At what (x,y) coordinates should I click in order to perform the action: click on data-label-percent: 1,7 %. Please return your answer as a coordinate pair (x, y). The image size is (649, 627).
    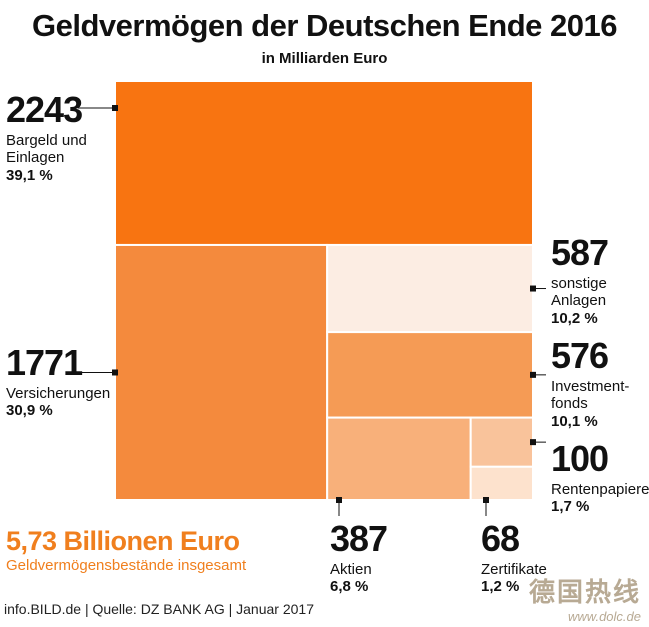
    Looking at the image, I should click on (570, 507).